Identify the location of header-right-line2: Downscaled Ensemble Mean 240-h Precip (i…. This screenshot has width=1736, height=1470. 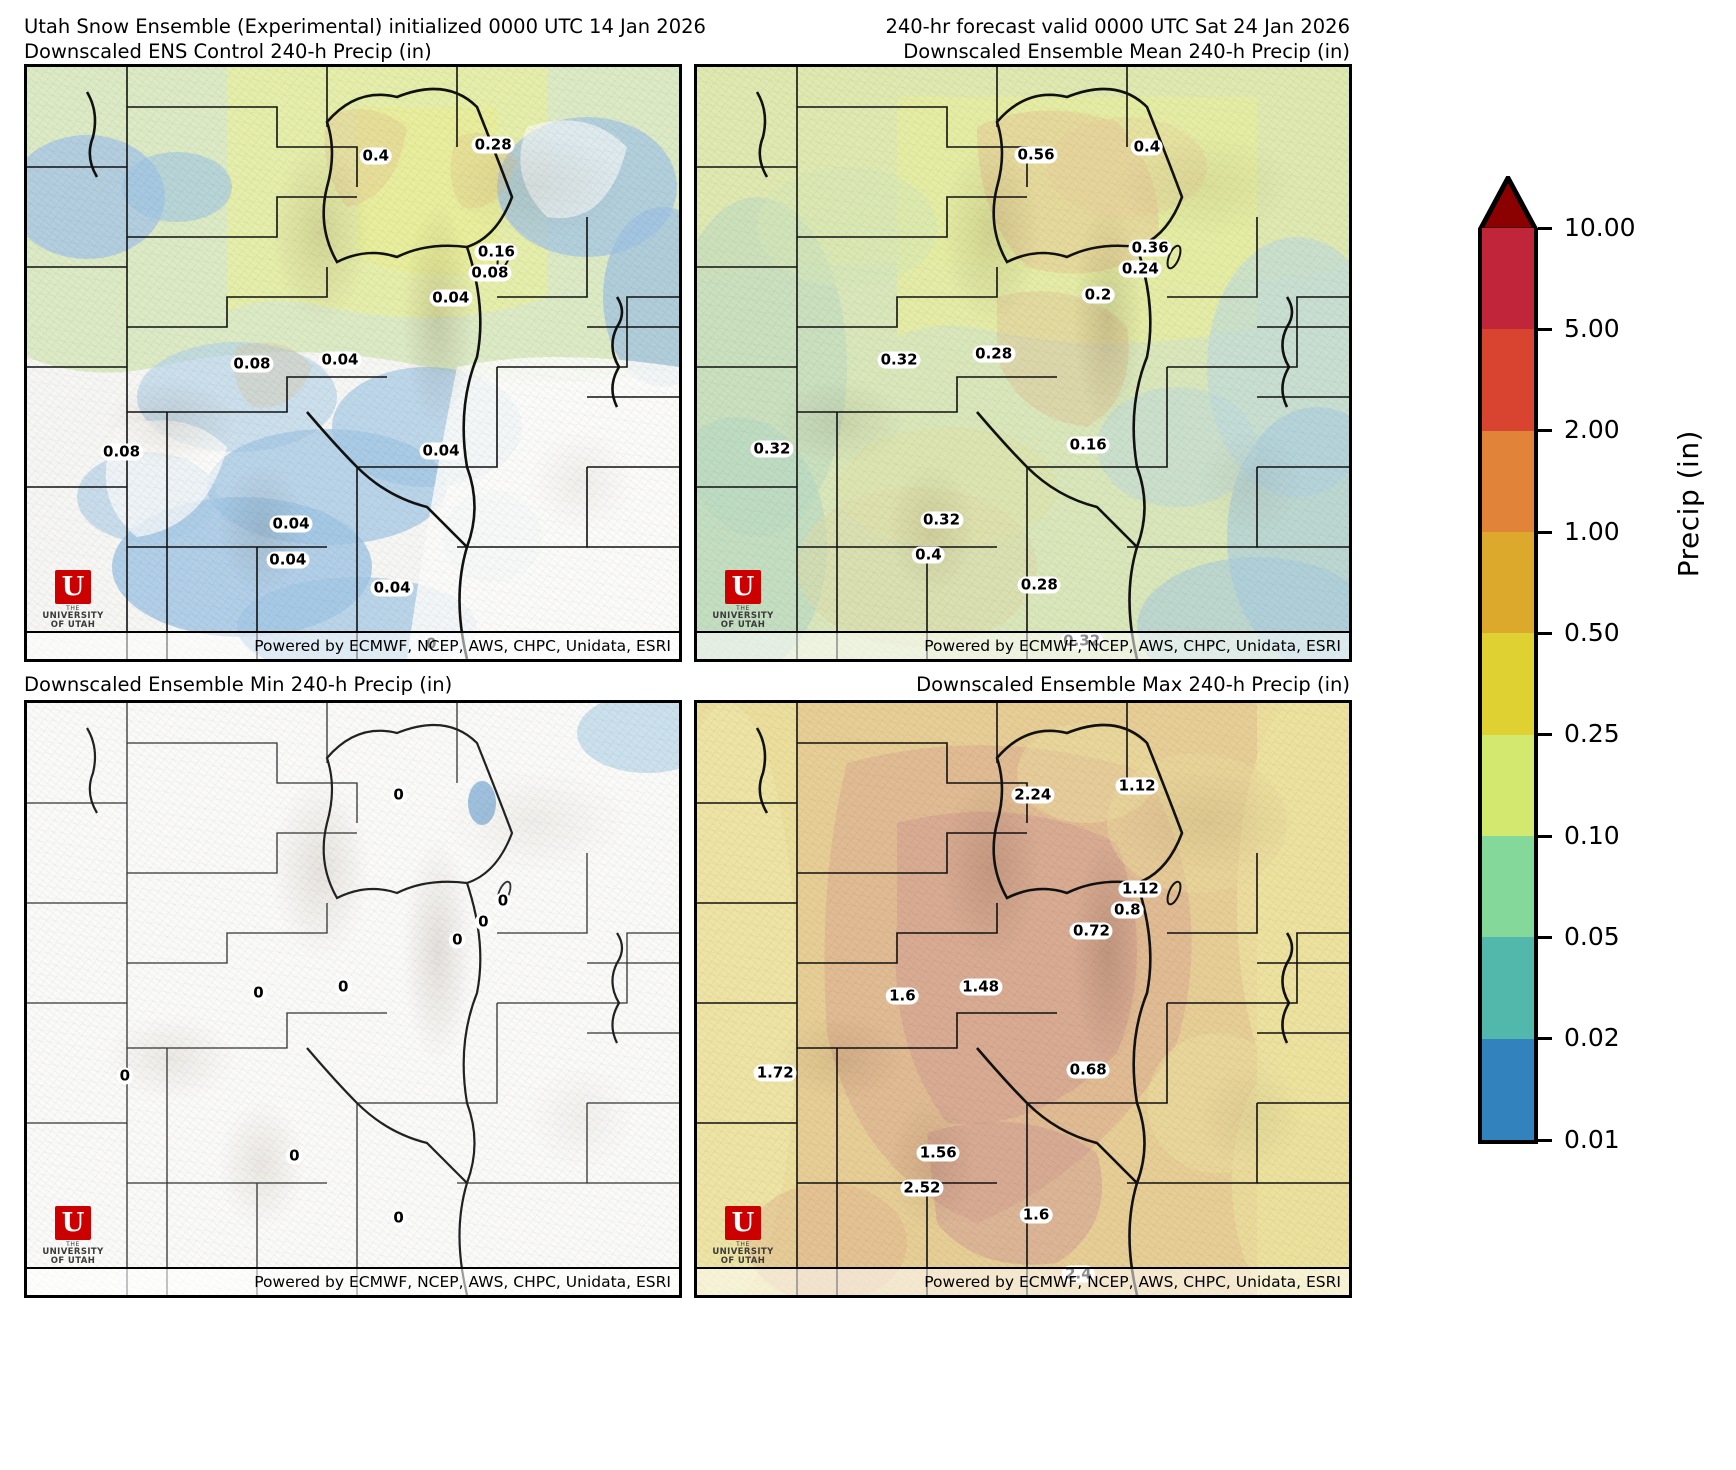
(1126, 51).